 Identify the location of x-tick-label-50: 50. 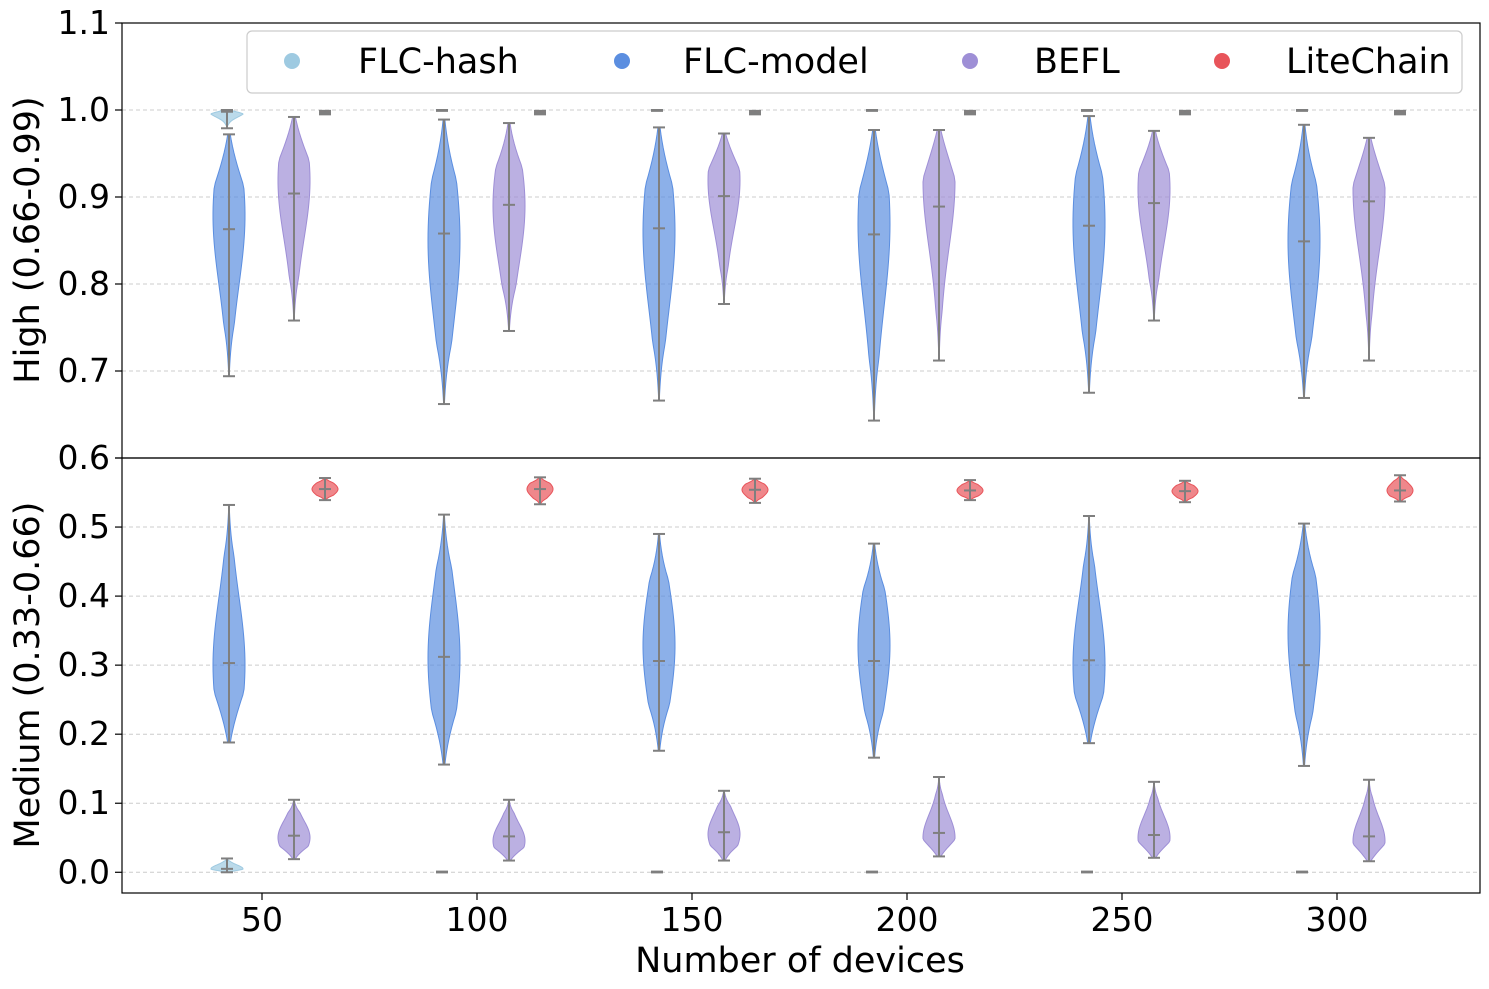
(262, 919).